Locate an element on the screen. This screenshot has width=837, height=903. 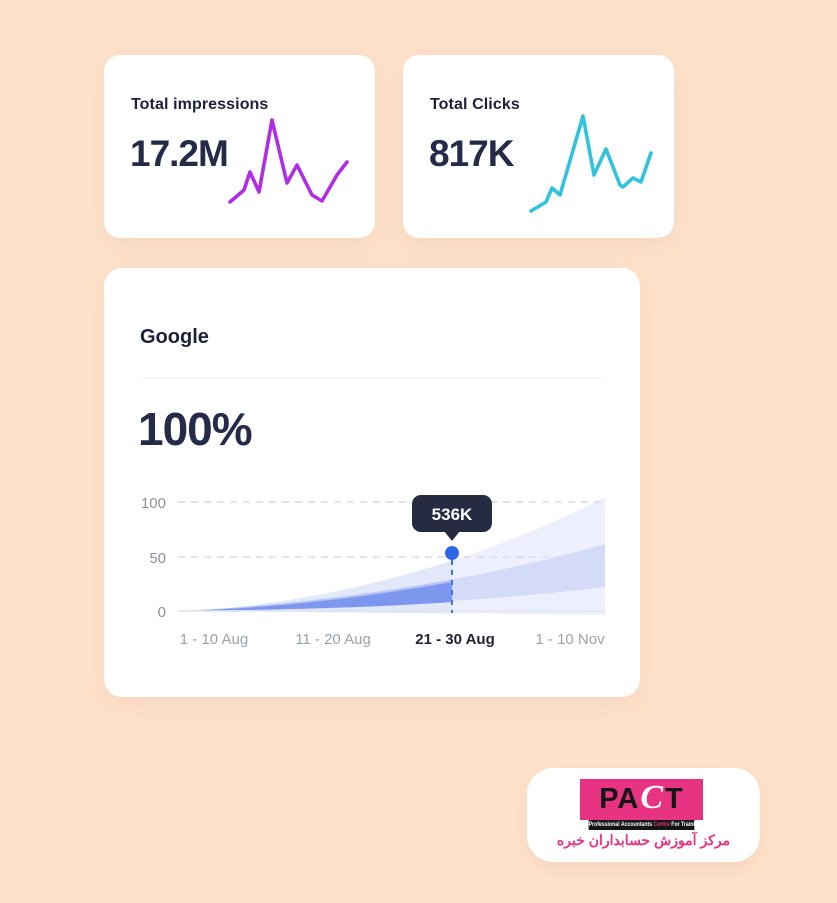
kpi-card-impressions: Total impressions 17.2M is located at coordinates (239, 146).